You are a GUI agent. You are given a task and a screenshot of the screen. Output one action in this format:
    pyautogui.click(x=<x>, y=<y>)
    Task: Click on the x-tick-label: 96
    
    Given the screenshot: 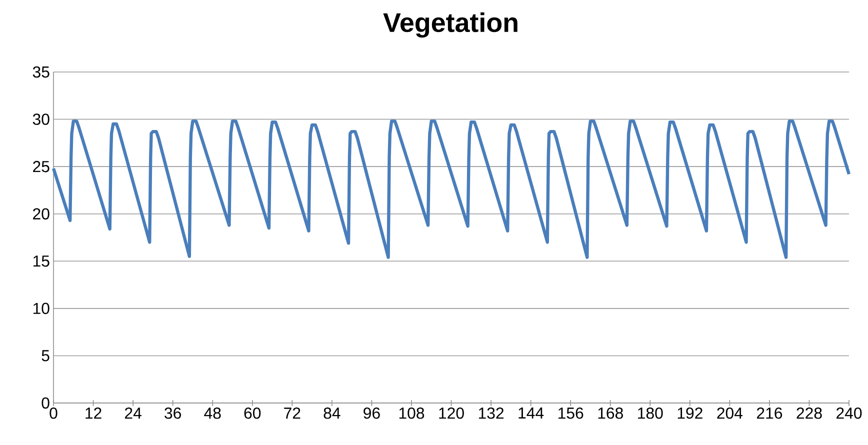 What is the action you would take?
    pyautogui.click(x=372, y=413)
    